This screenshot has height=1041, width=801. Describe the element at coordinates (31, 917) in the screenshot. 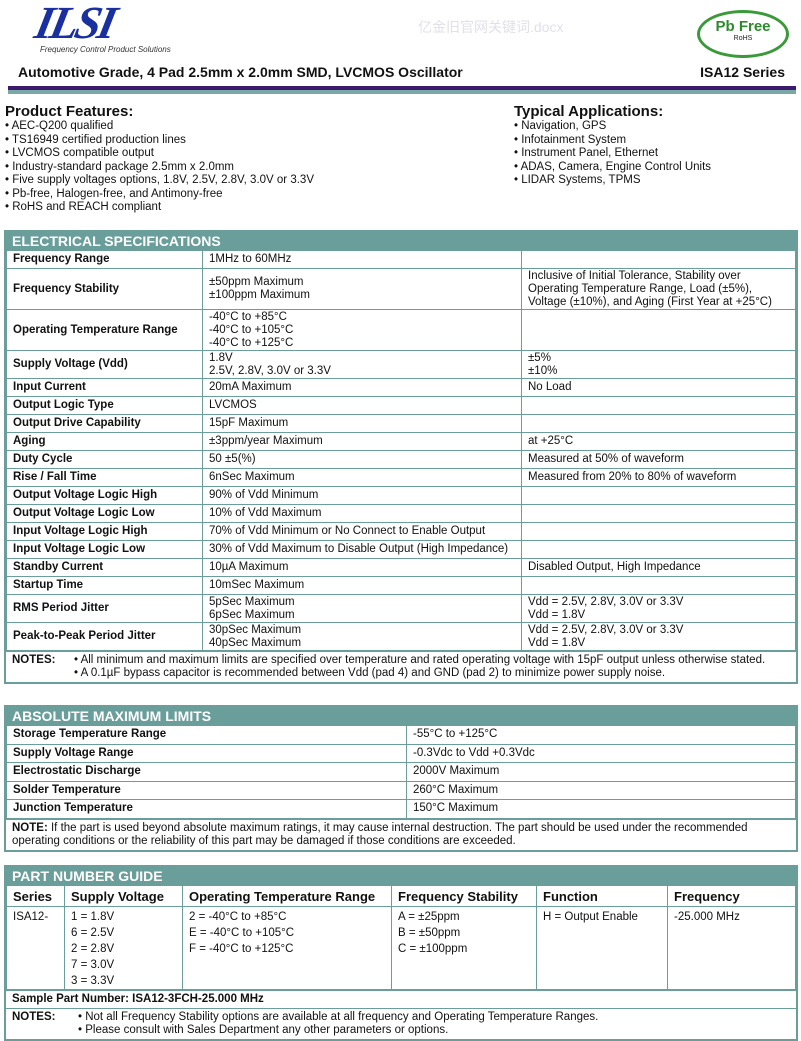

I see `option: ISA12-` at that location.